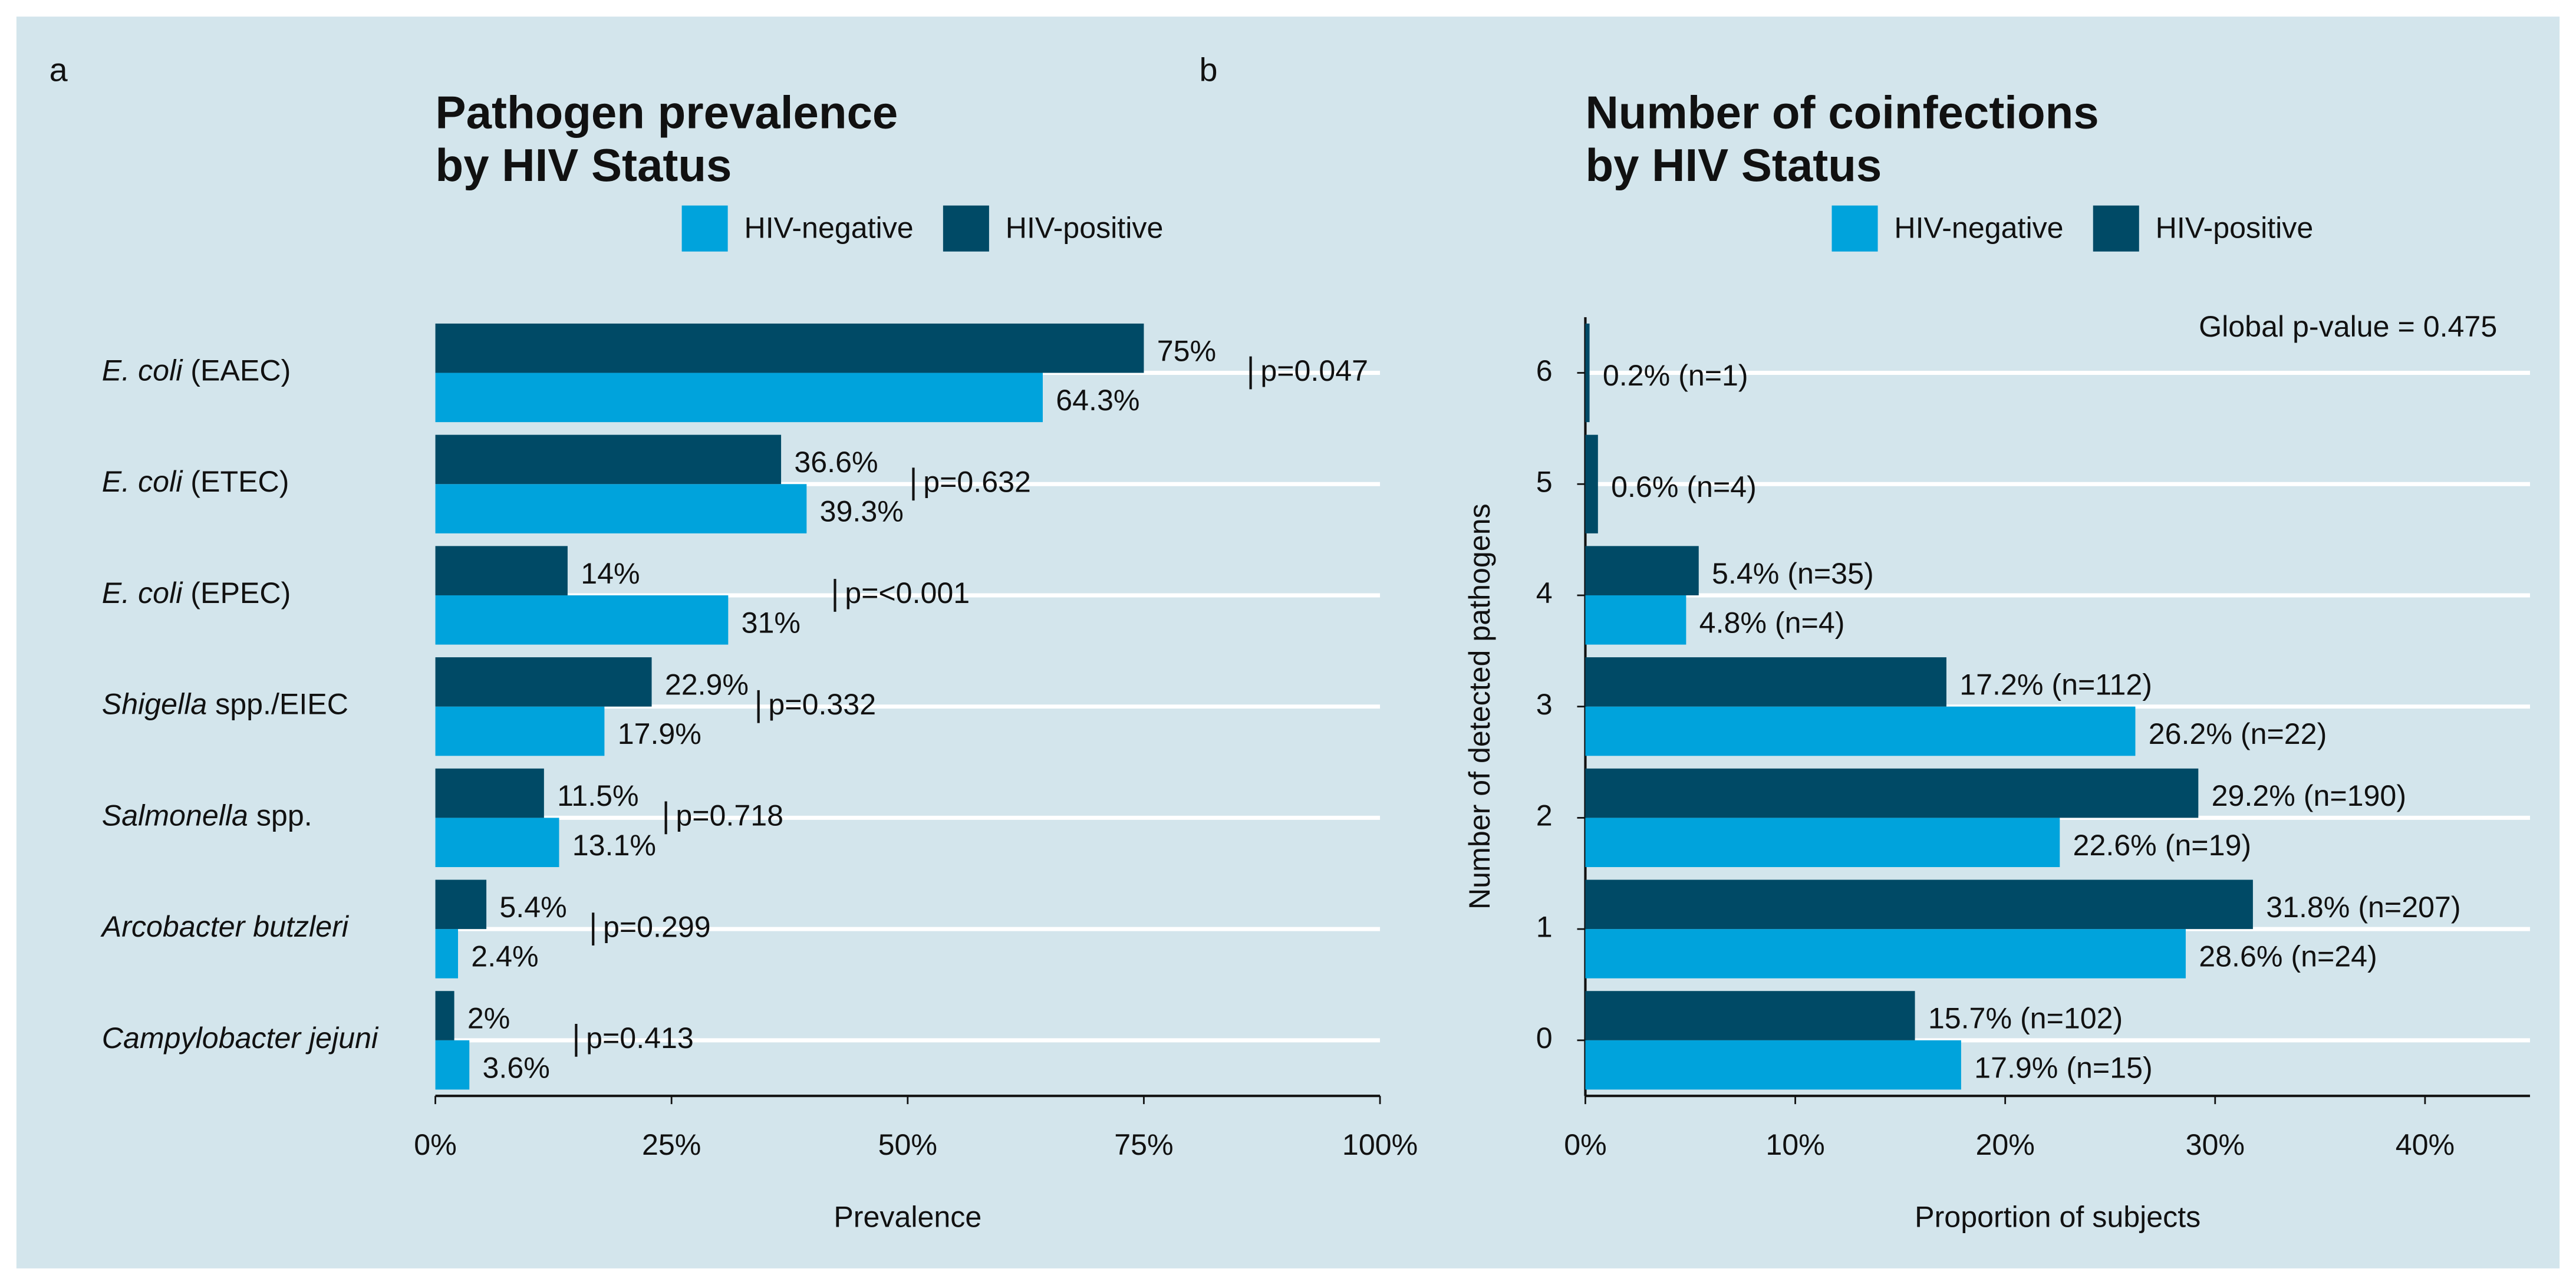 The height and width of the screenshot is (1285, 2576). I want to click on category-label: E. coli (EPEC), so click(196, 592).